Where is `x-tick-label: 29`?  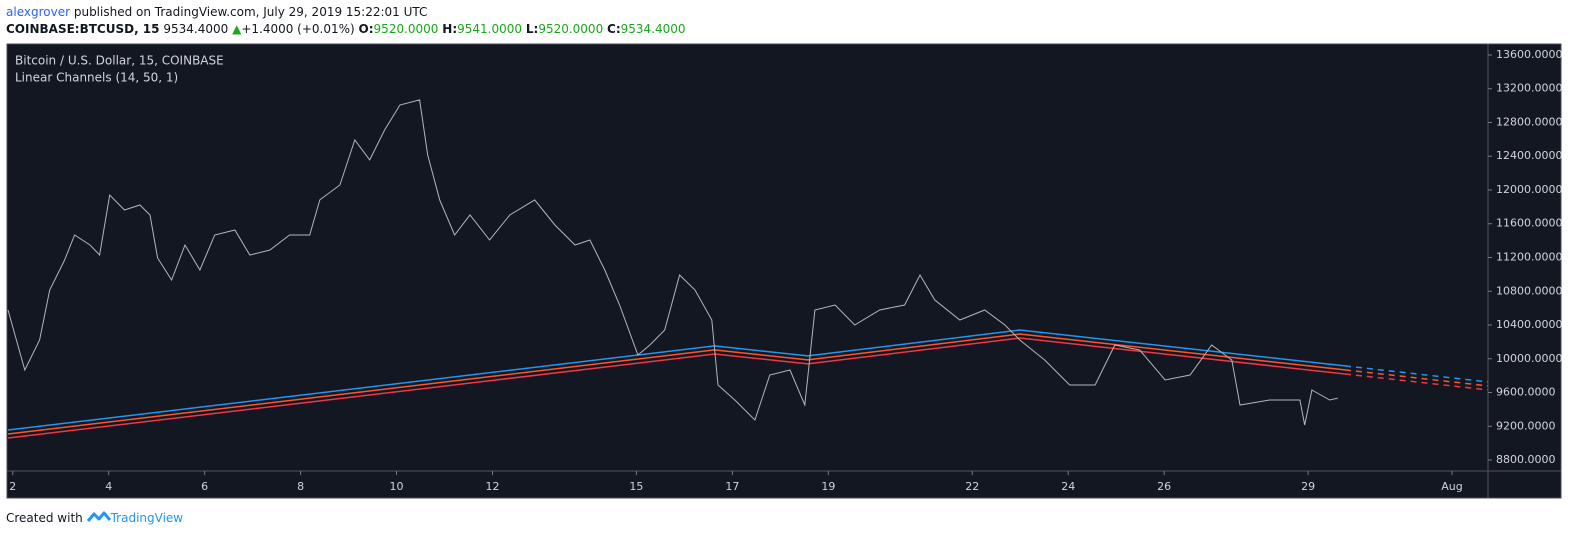
x-tick-label: 29 is located at coordinates (1308, 486).